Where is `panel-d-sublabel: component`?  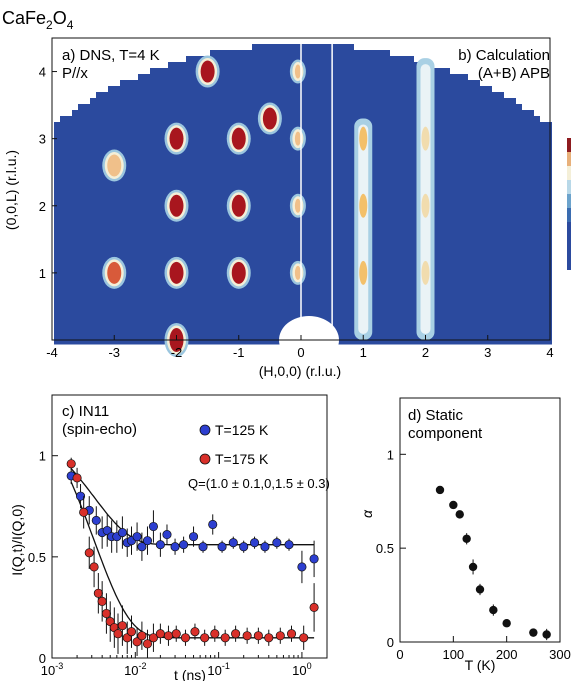
panel-d-sublabel: component is located at coordinates (445, 433).